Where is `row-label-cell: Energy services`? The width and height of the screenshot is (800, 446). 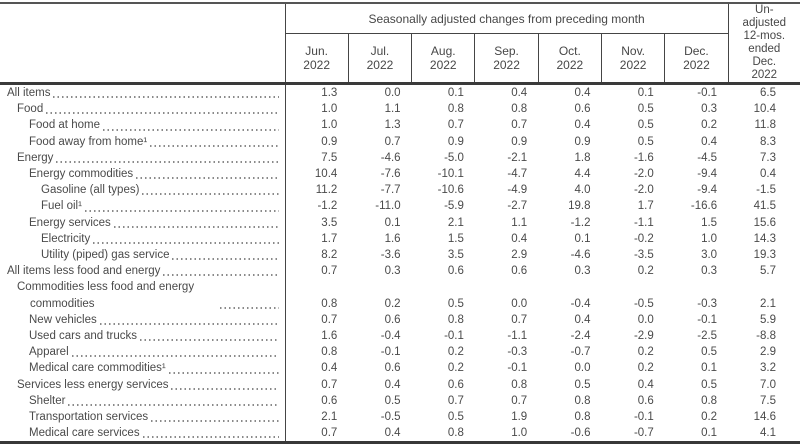 row-label-cell: Energy services is located at coordinates (143, 222).